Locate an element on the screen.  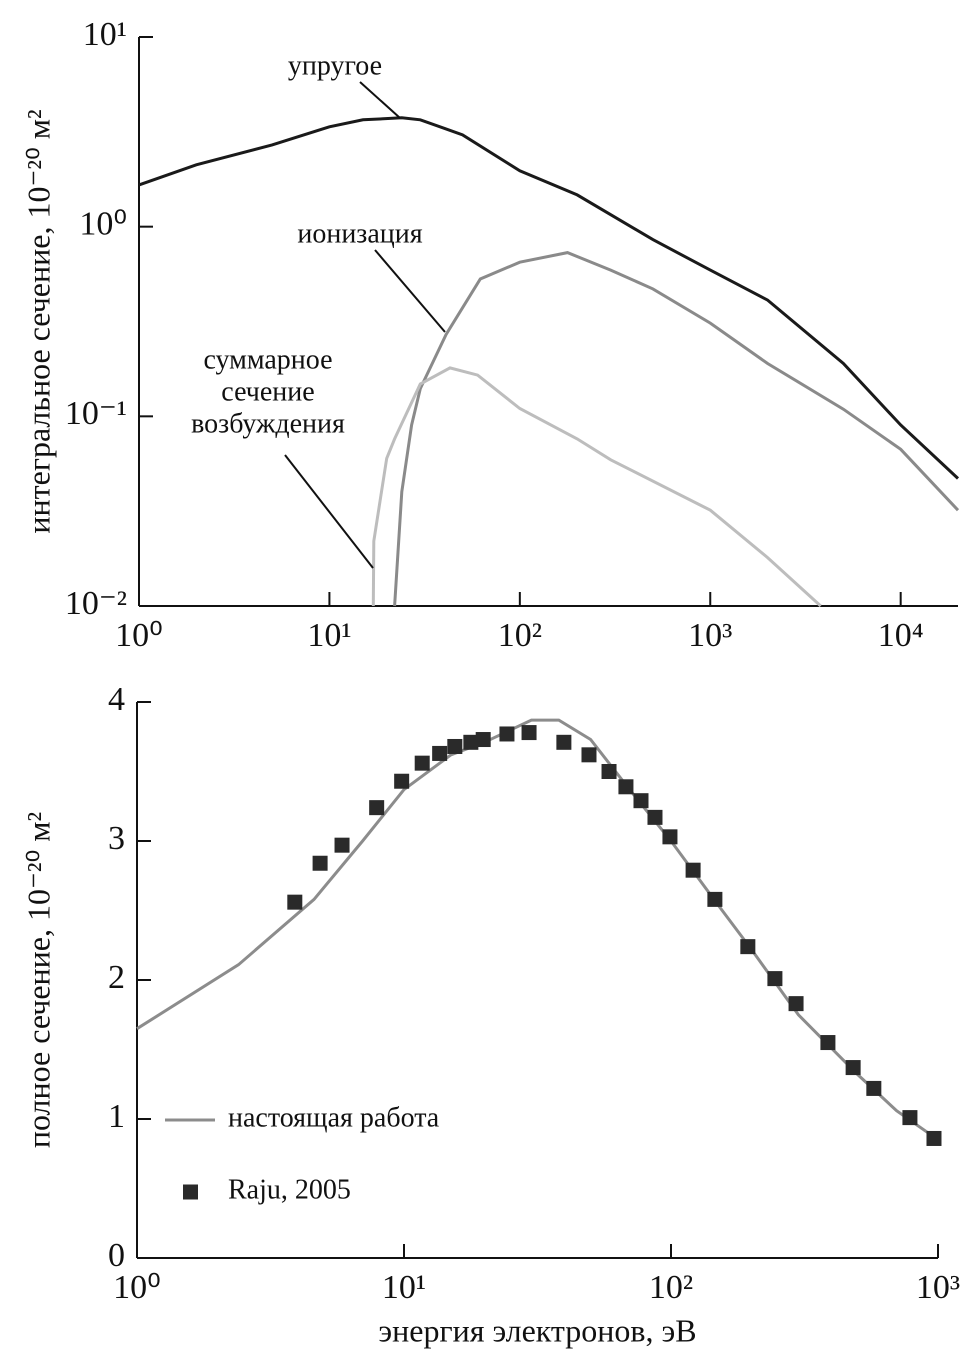
legend-label: настоящая работа is located at coordinates (334, 1117).